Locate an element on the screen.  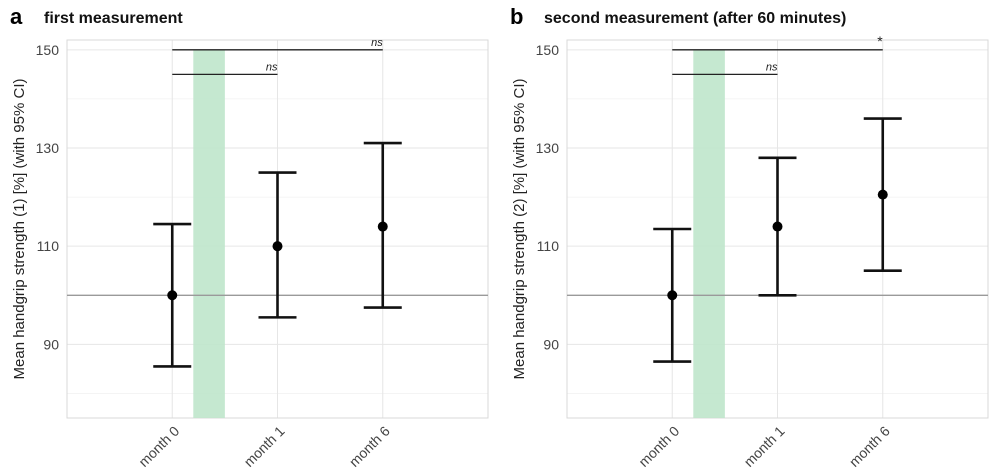
panel-title: second measurement (after 60 minutes) is located at coordinates (695, 18).